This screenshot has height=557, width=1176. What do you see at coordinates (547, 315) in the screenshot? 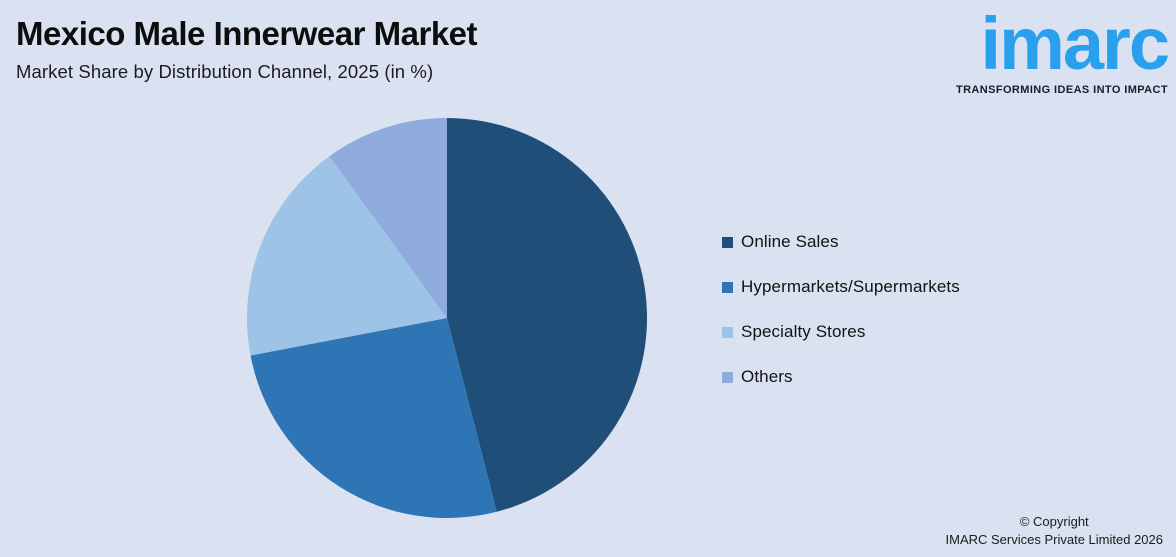
I see `pie-slice-online-sales` at bounding box center [547, 315].